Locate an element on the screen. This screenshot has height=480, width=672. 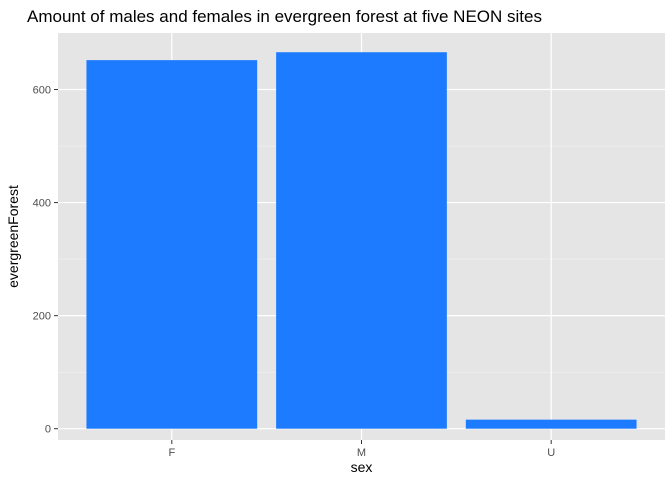
y-tick-label: 200 is located at coordinates (42, 317).